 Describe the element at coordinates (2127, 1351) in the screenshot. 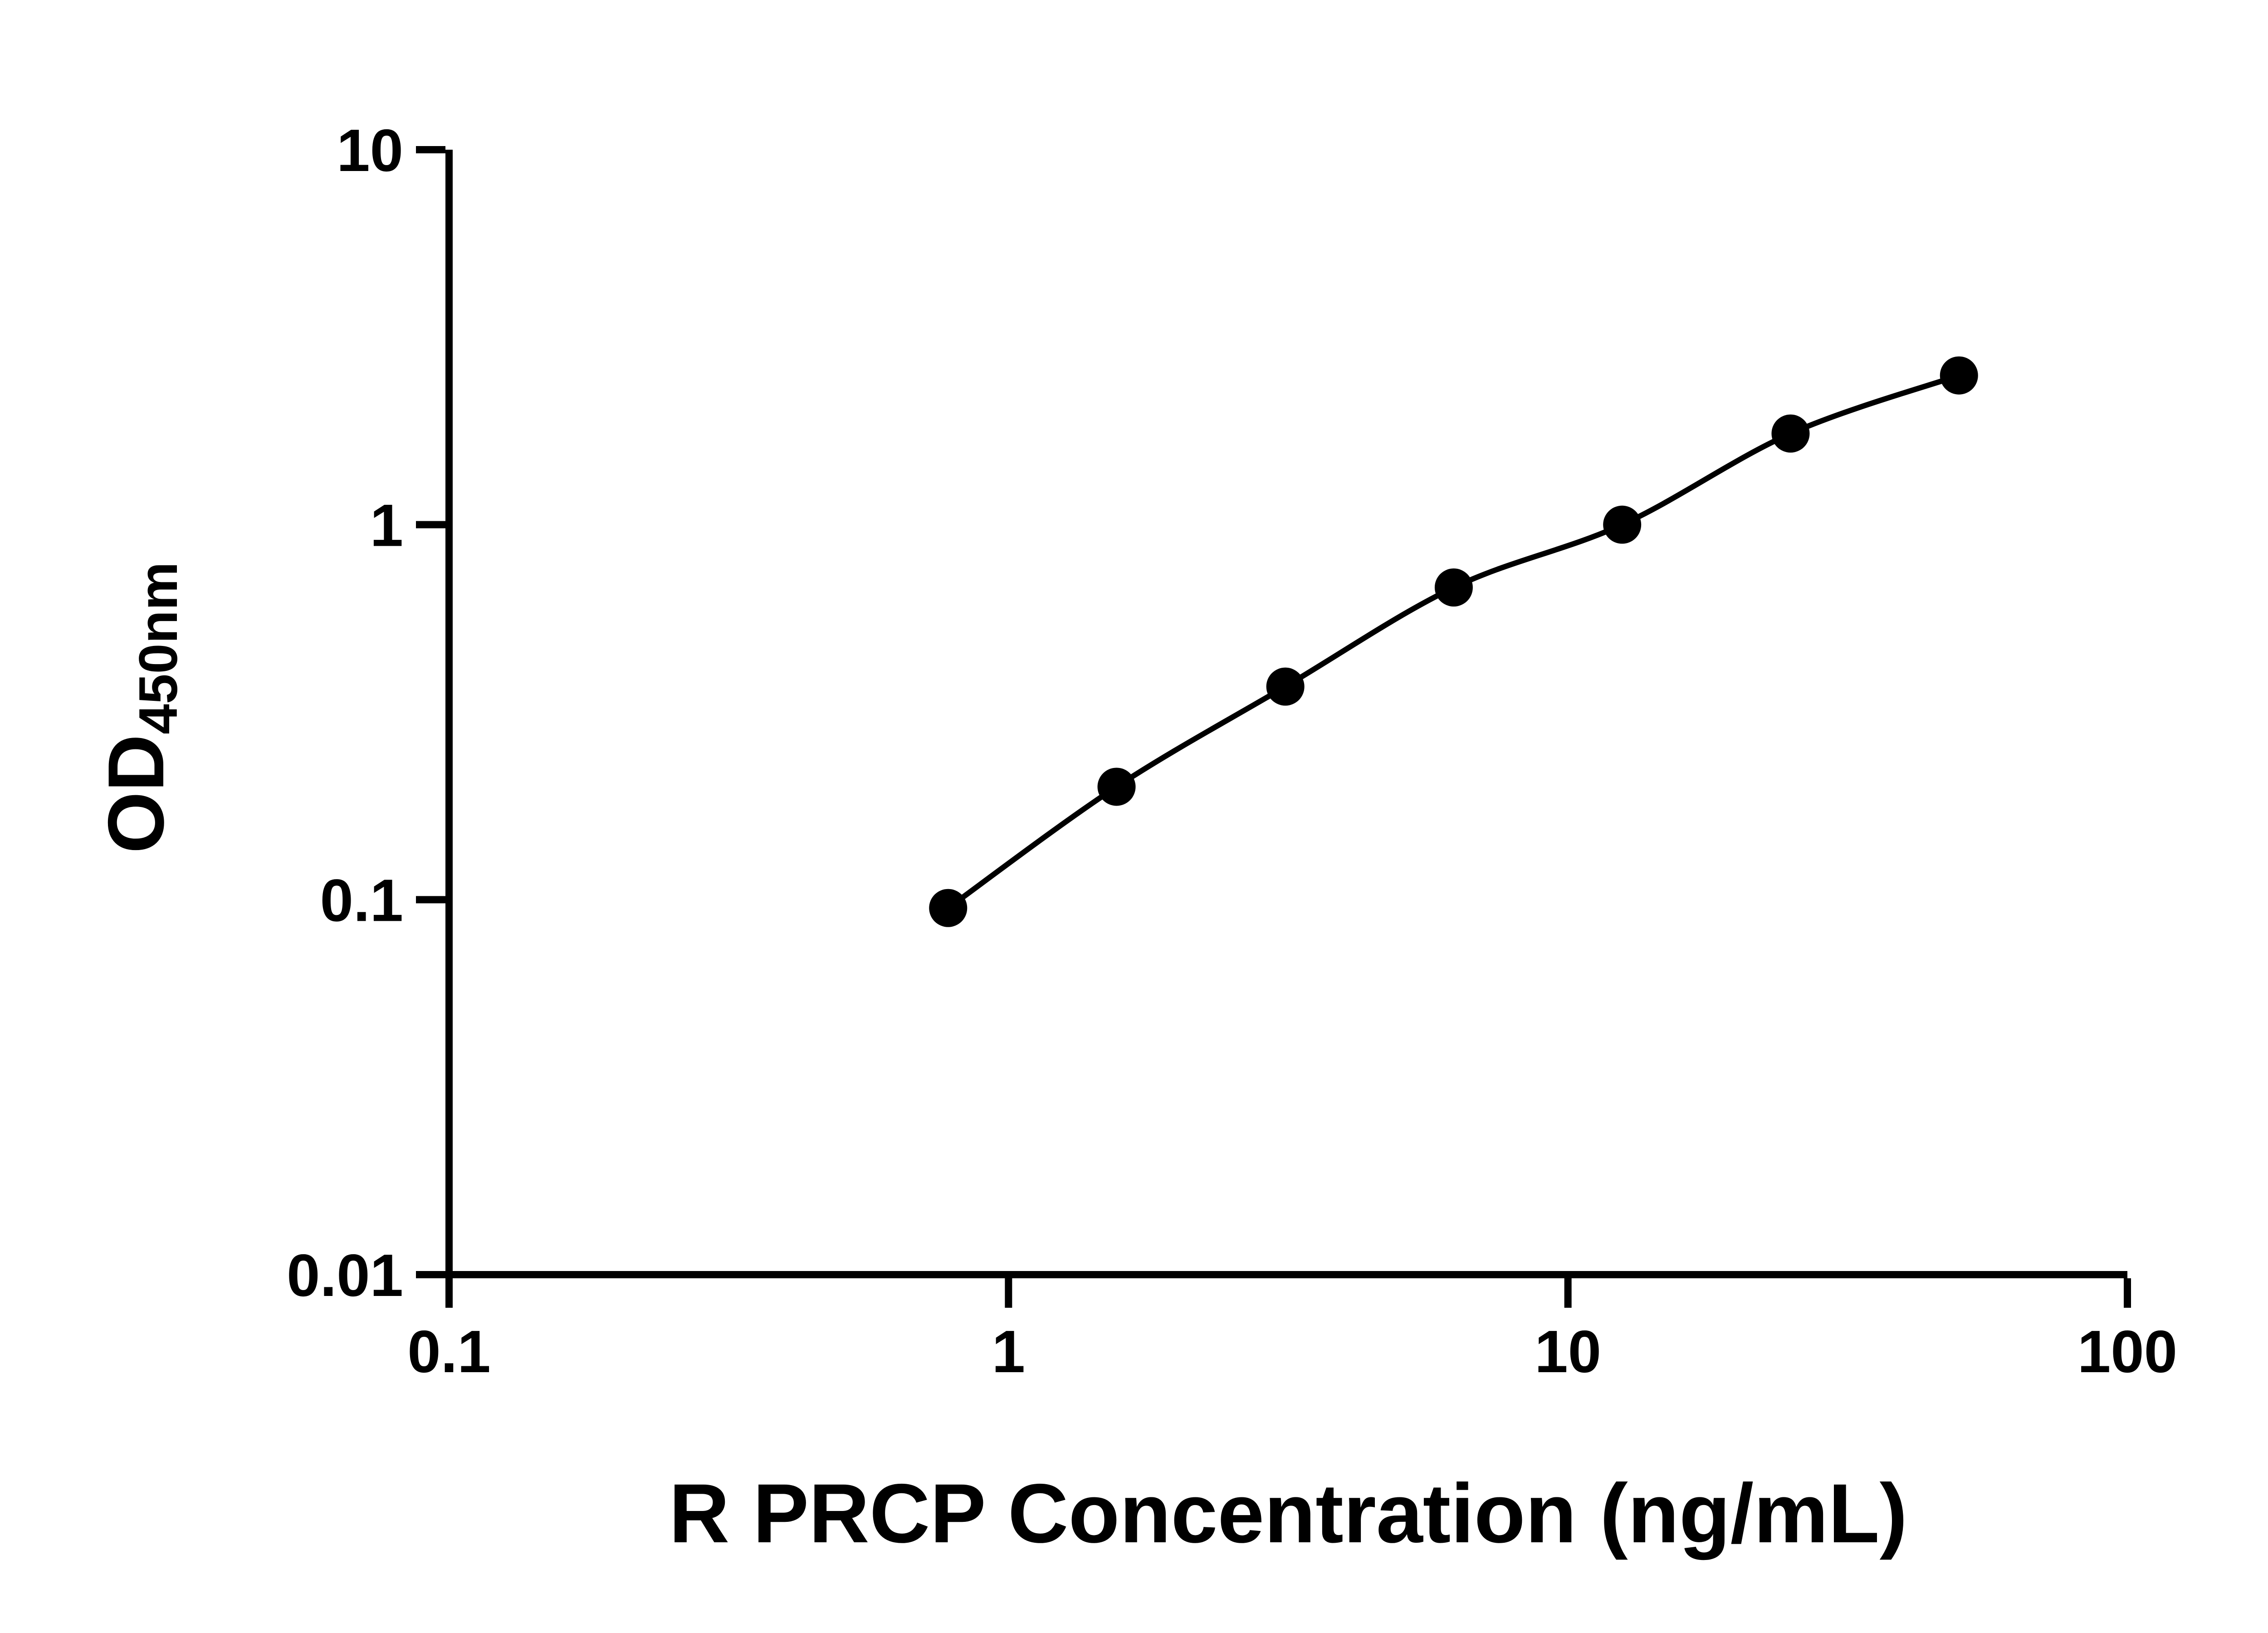

I see `x-tick-label: 100` at that location.